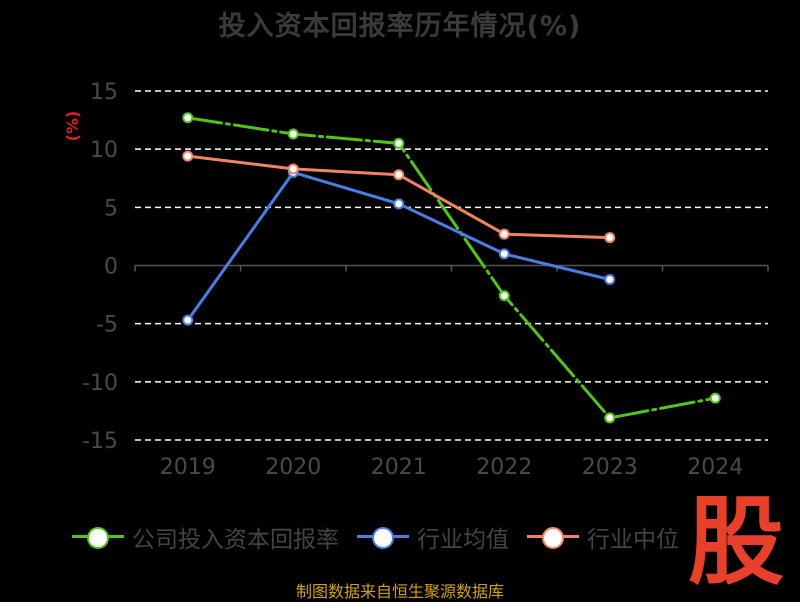  What do you see at coordinates (610, 467) in the screenshot?
I see `x-tick-label: 2023` at bounding box center [610, 467].